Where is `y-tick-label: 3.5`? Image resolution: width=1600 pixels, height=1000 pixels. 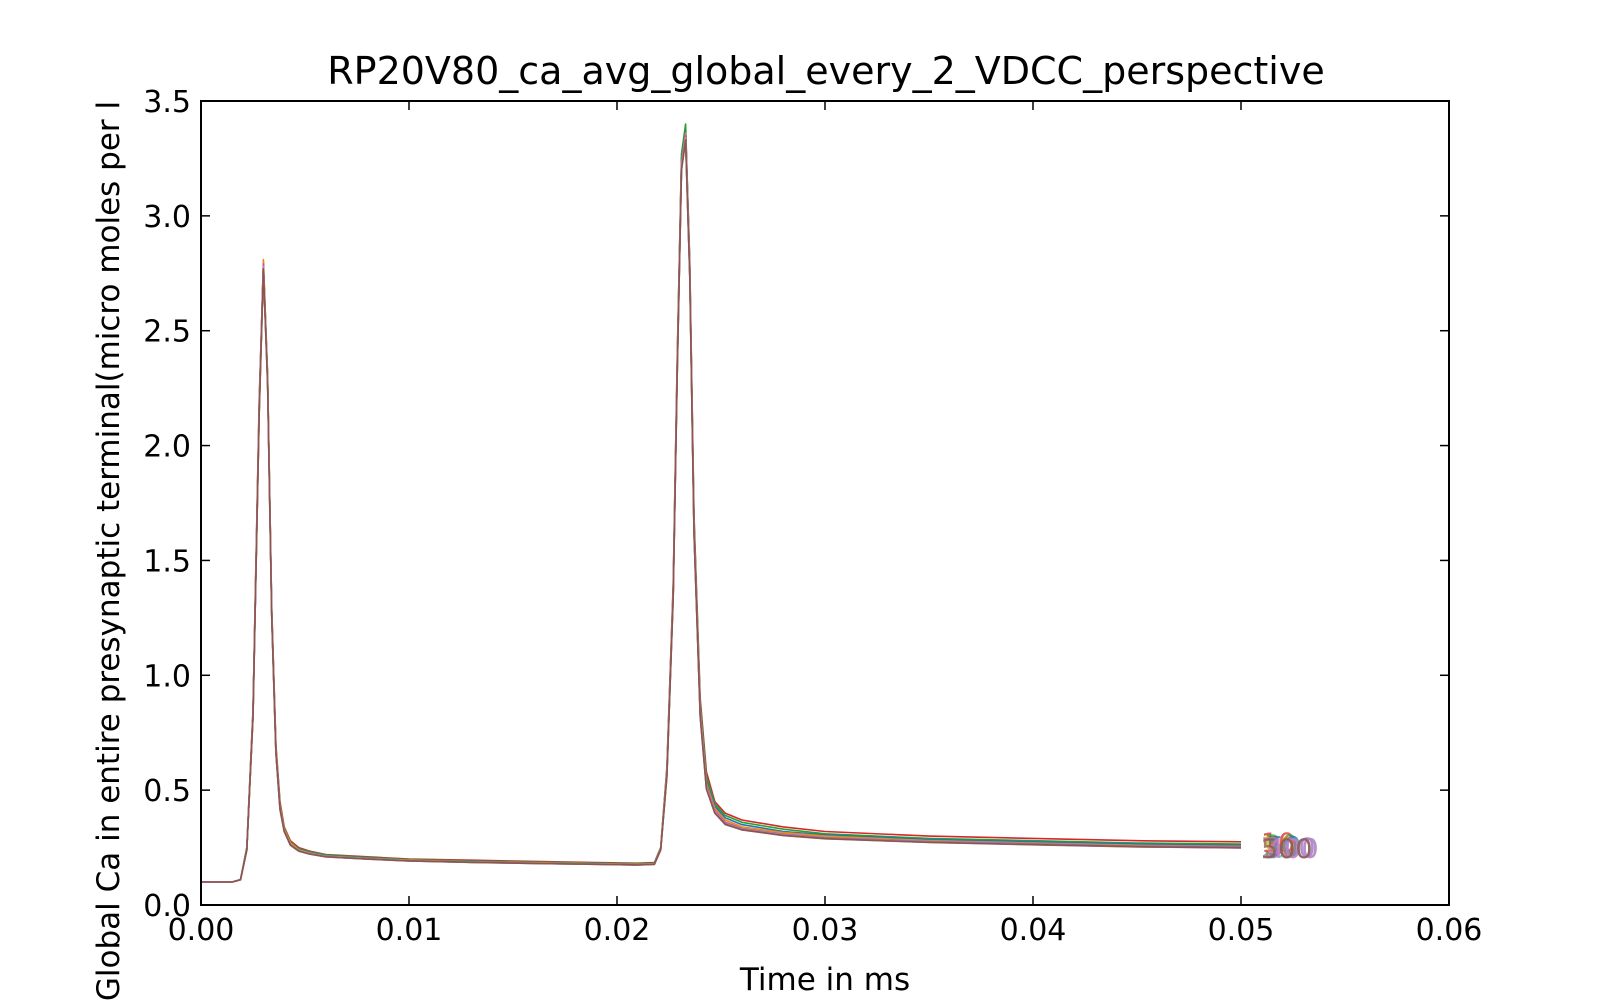 y-tick-label: 3.5 is located at coordinates (167, 102).